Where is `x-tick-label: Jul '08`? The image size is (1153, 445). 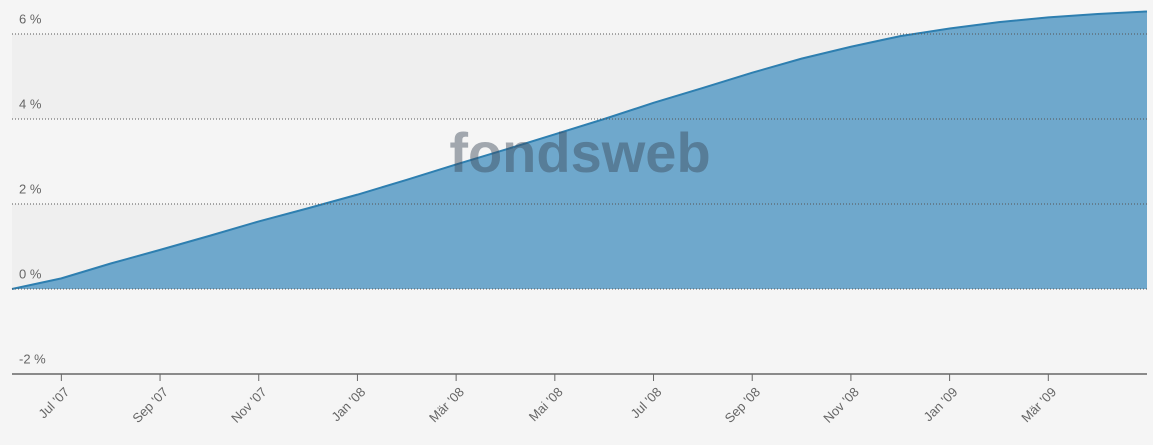
x-tick-label: Jul '08 is located at coordinates (646, 402).